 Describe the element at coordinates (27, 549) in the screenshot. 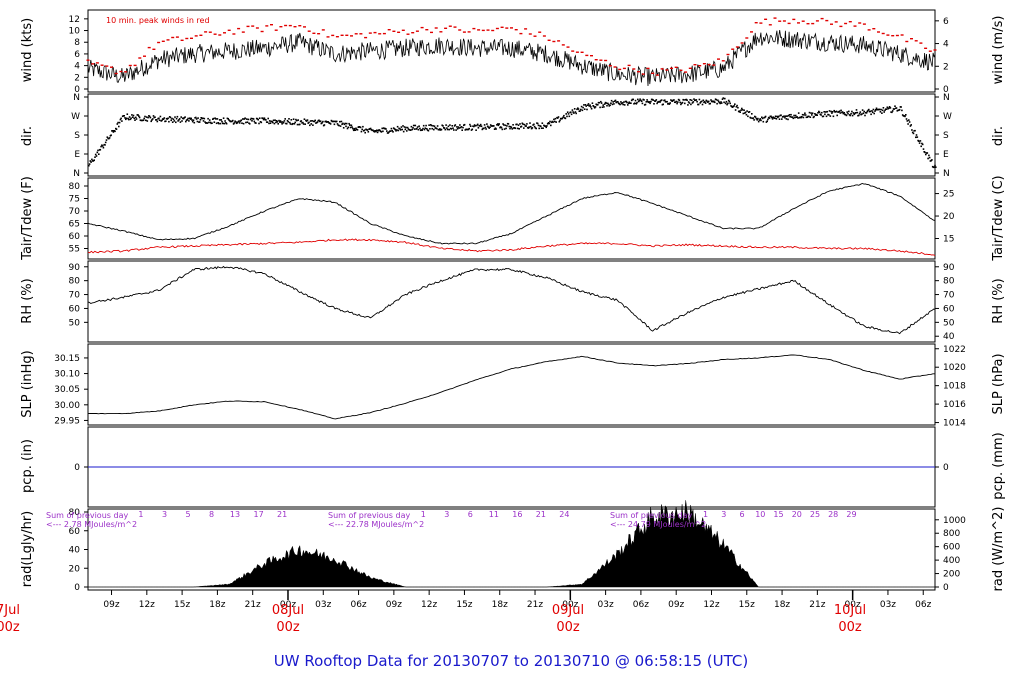

I see `rad-left-label: rad(Lgly/hr)` at that location.